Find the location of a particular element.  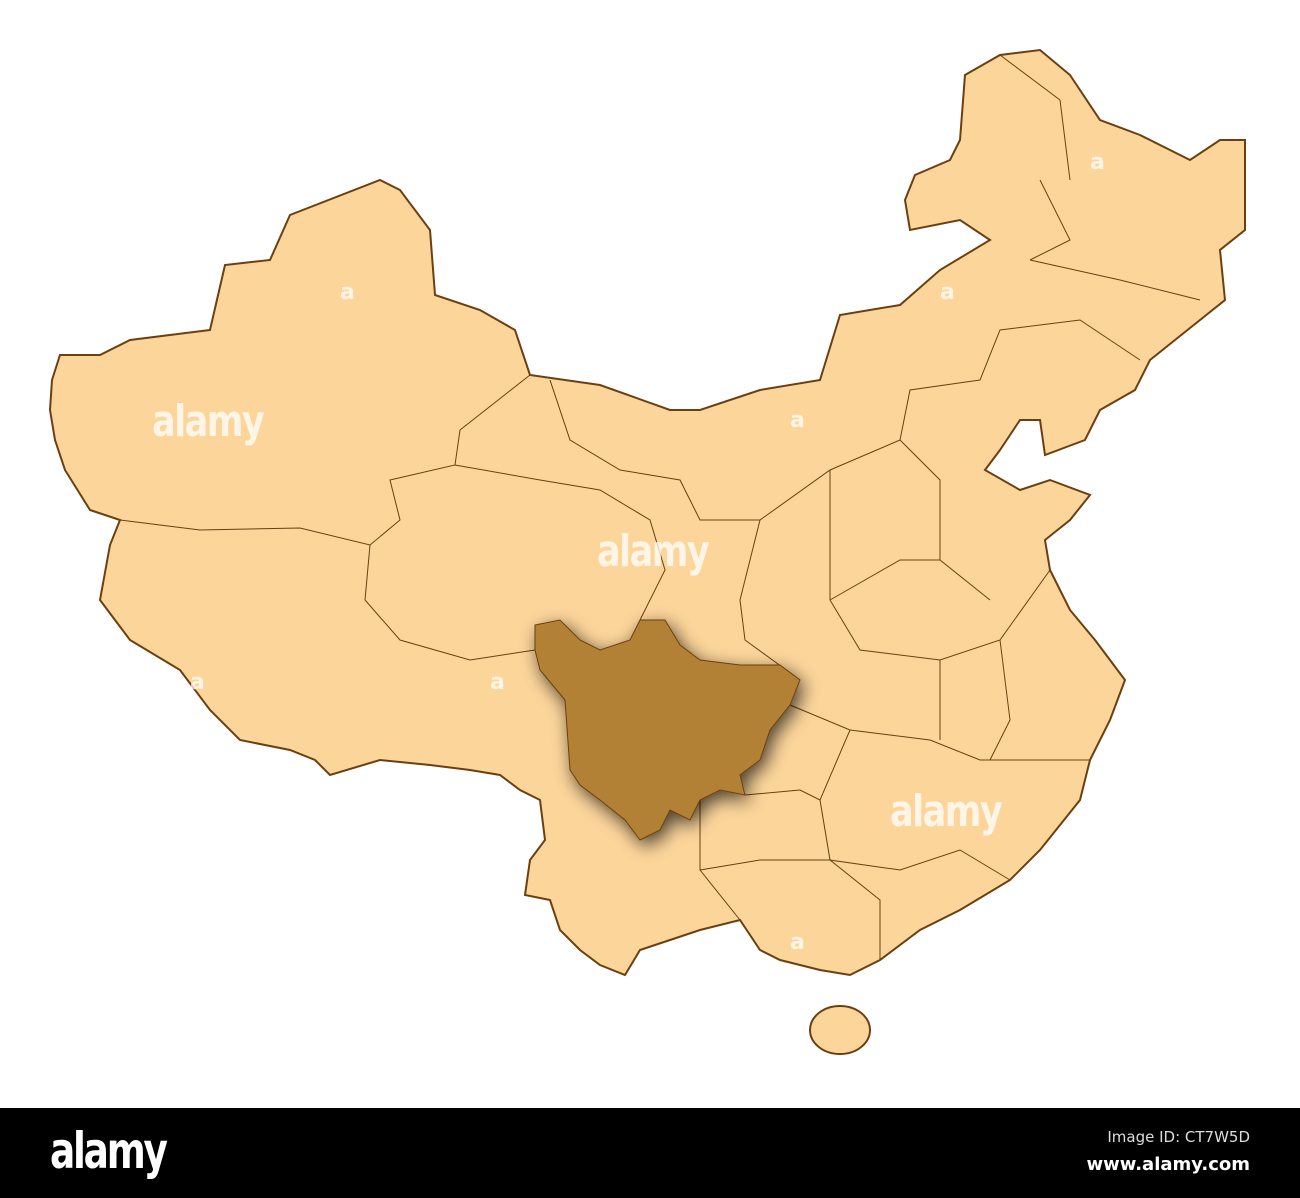

site-url: www.alamy.com is located at coordinates (1168, 1164).